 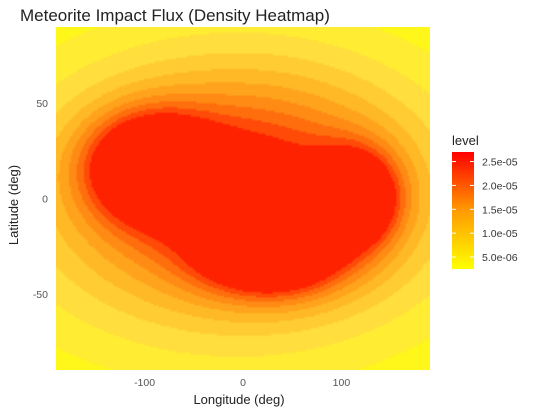 I want to click on y-axis-ticks: -50 0 50, so click(x=40, y=199).